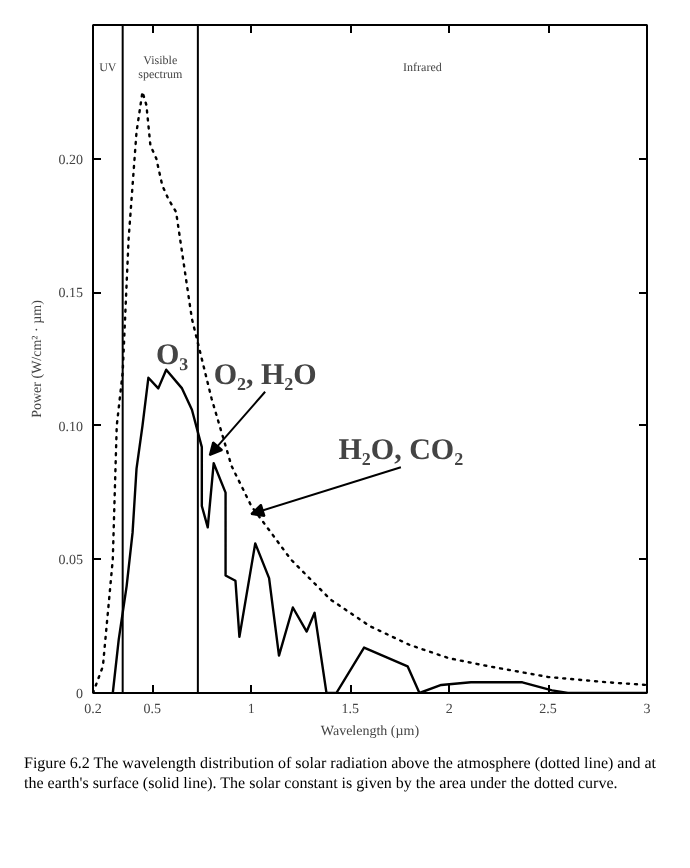 The height and width of the screenshot is (868, 690). What do you see at coordinates (172, 356) in the screenshot?
I see `annotation: O₃` at bounding box center [172, 356].